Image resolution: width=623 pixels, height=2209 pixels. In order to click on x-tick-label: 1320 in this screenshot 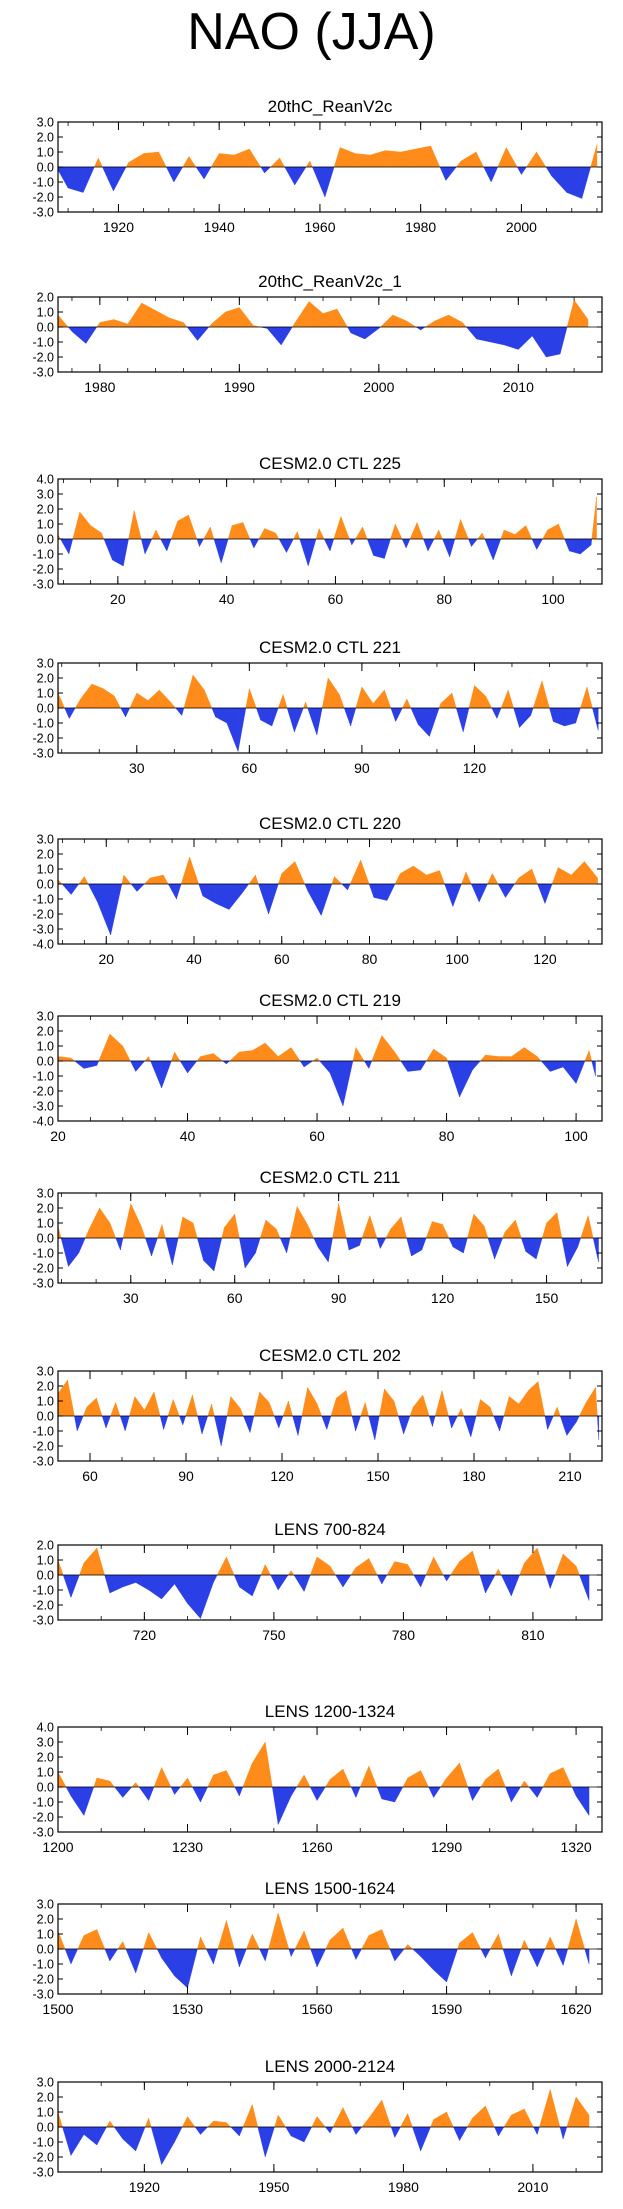, I will do `click(576, 1847)`.